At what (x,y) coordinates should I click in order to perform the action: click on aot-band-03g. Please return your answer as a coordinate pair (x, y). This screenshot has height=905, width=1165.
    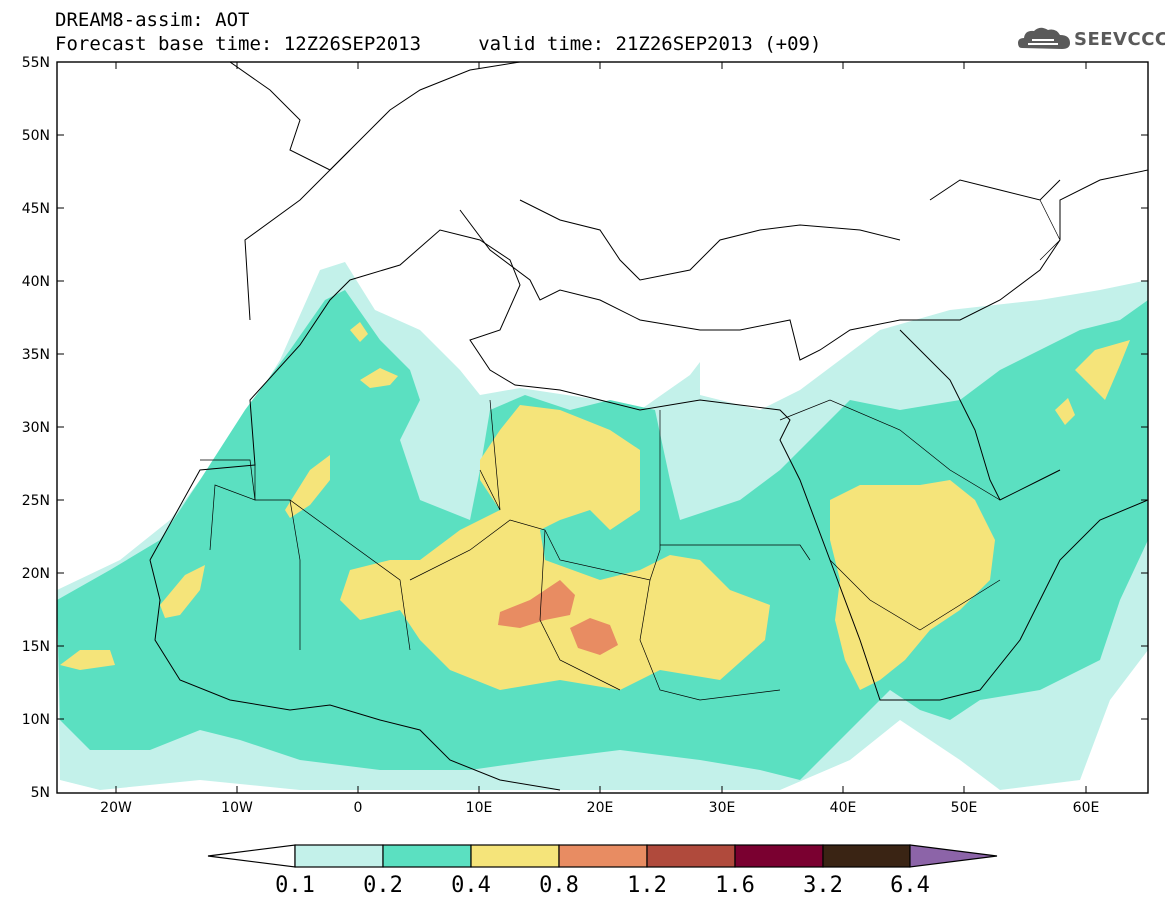
    Looking at the image, I should click on (359, 332).